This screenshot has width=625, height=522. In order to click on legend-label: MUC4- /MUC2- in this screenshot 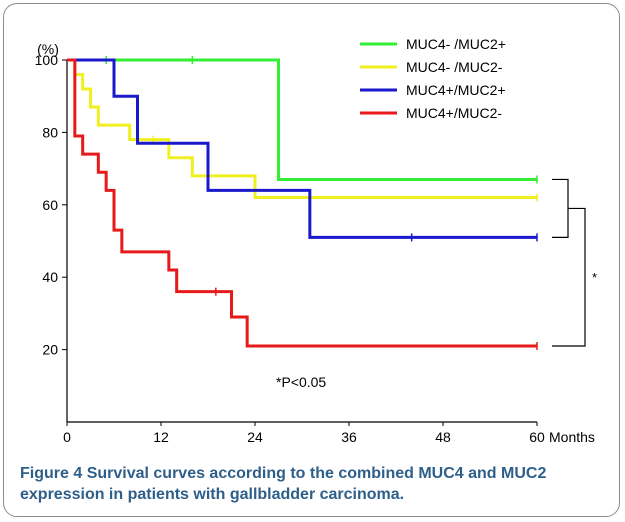, I will do `click(454, 67)`.